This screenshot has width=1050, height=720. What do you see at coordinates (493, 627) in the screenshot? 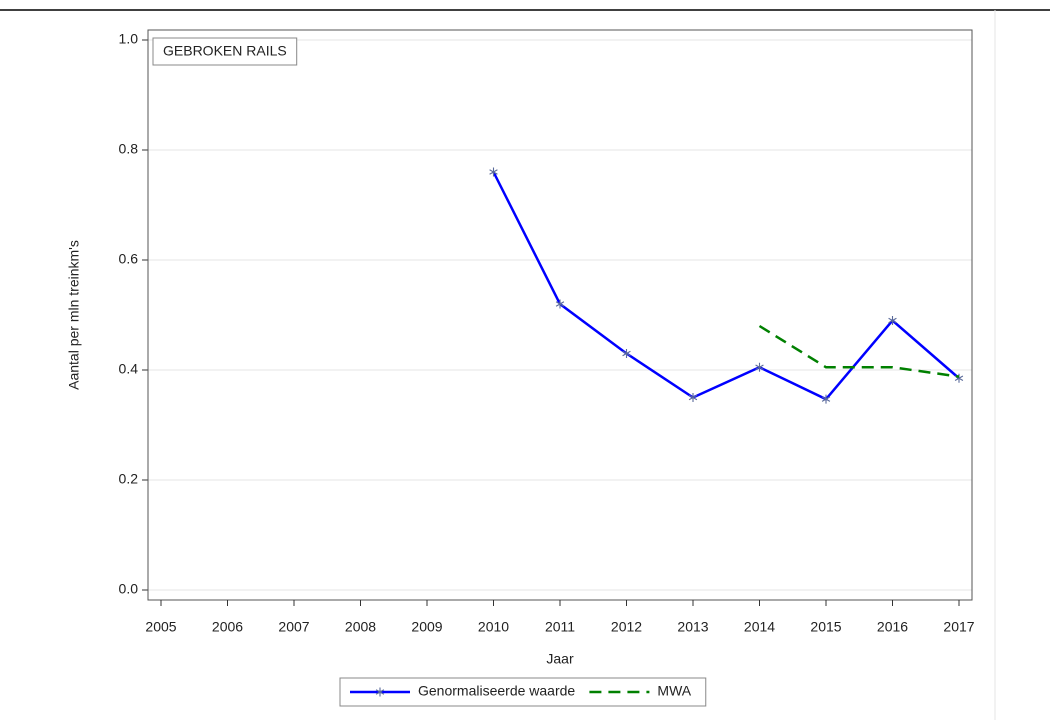
I see `x-tick-label: 2010` at bounding box center [493, 627].